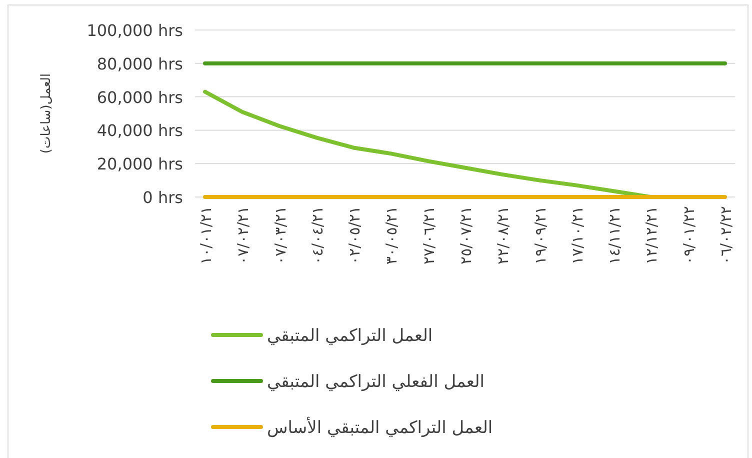  Describe the element at coordinates (139, 64) in the screenshot. I see `y-tick-label: 80,000 hrs` at that location.